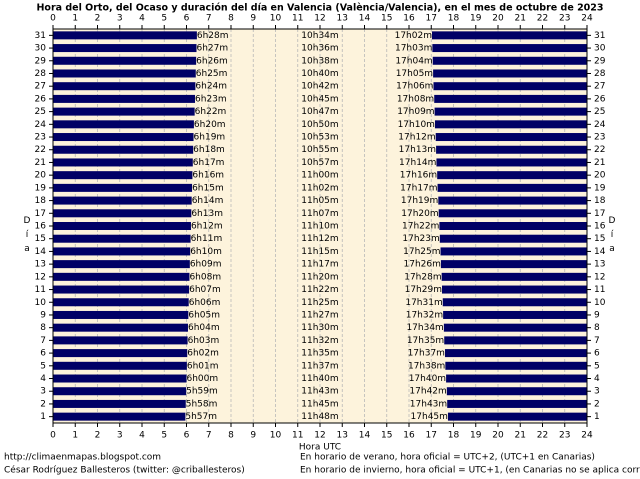 The image size is (640, 479). I want to click on y-tick-label: 24, so click(600, 125).